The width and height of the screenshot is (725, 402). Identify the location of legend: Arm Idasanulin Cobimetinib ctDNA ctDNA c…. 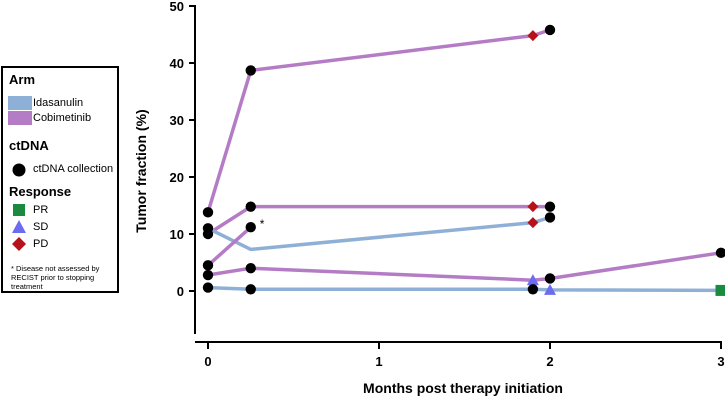
(60, 179).